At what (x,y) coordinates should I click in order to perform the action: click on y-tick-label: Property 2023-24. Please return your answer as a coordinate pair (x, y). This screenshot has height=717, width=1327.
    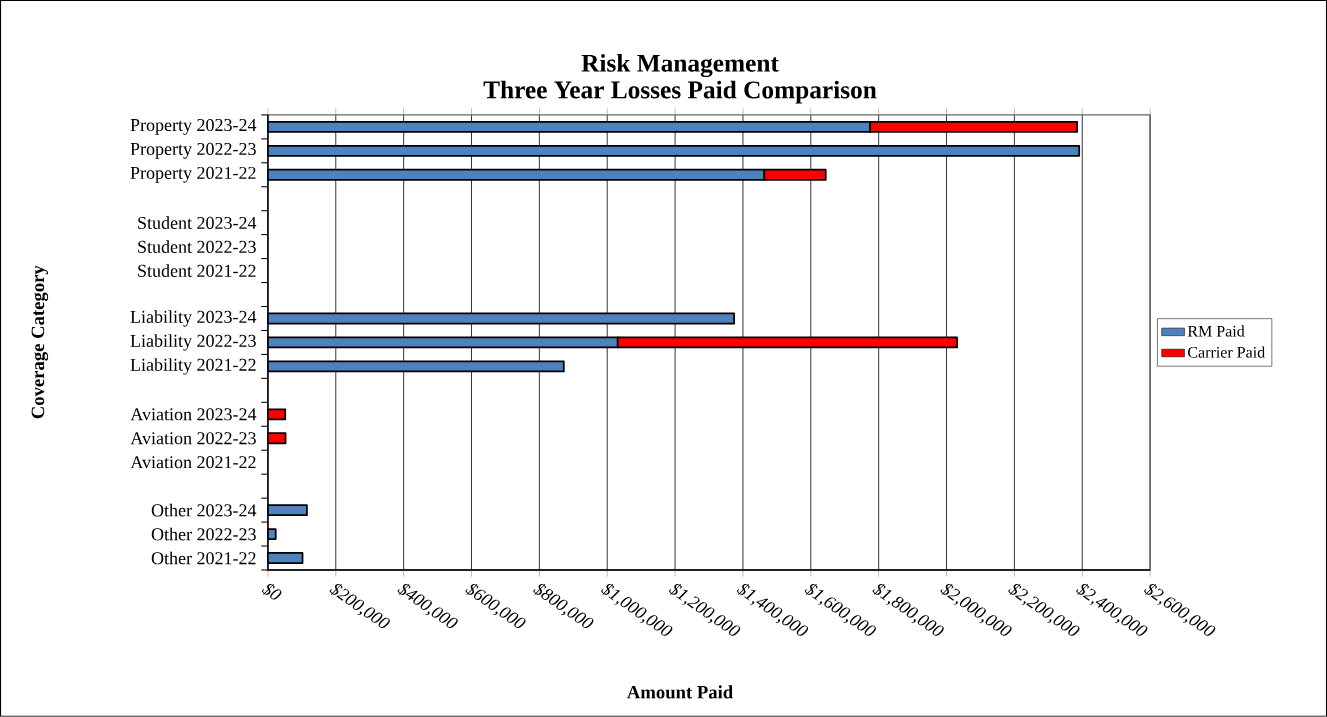
    Looking at the image, I should click on (193, 126).